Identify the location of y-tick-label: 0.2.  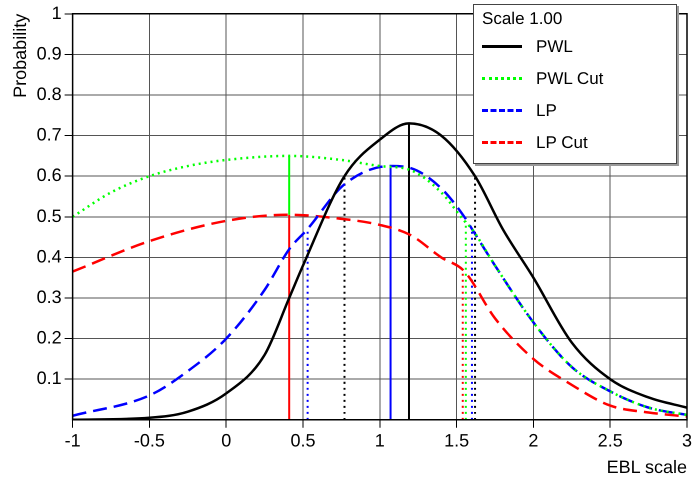
(49, 338).